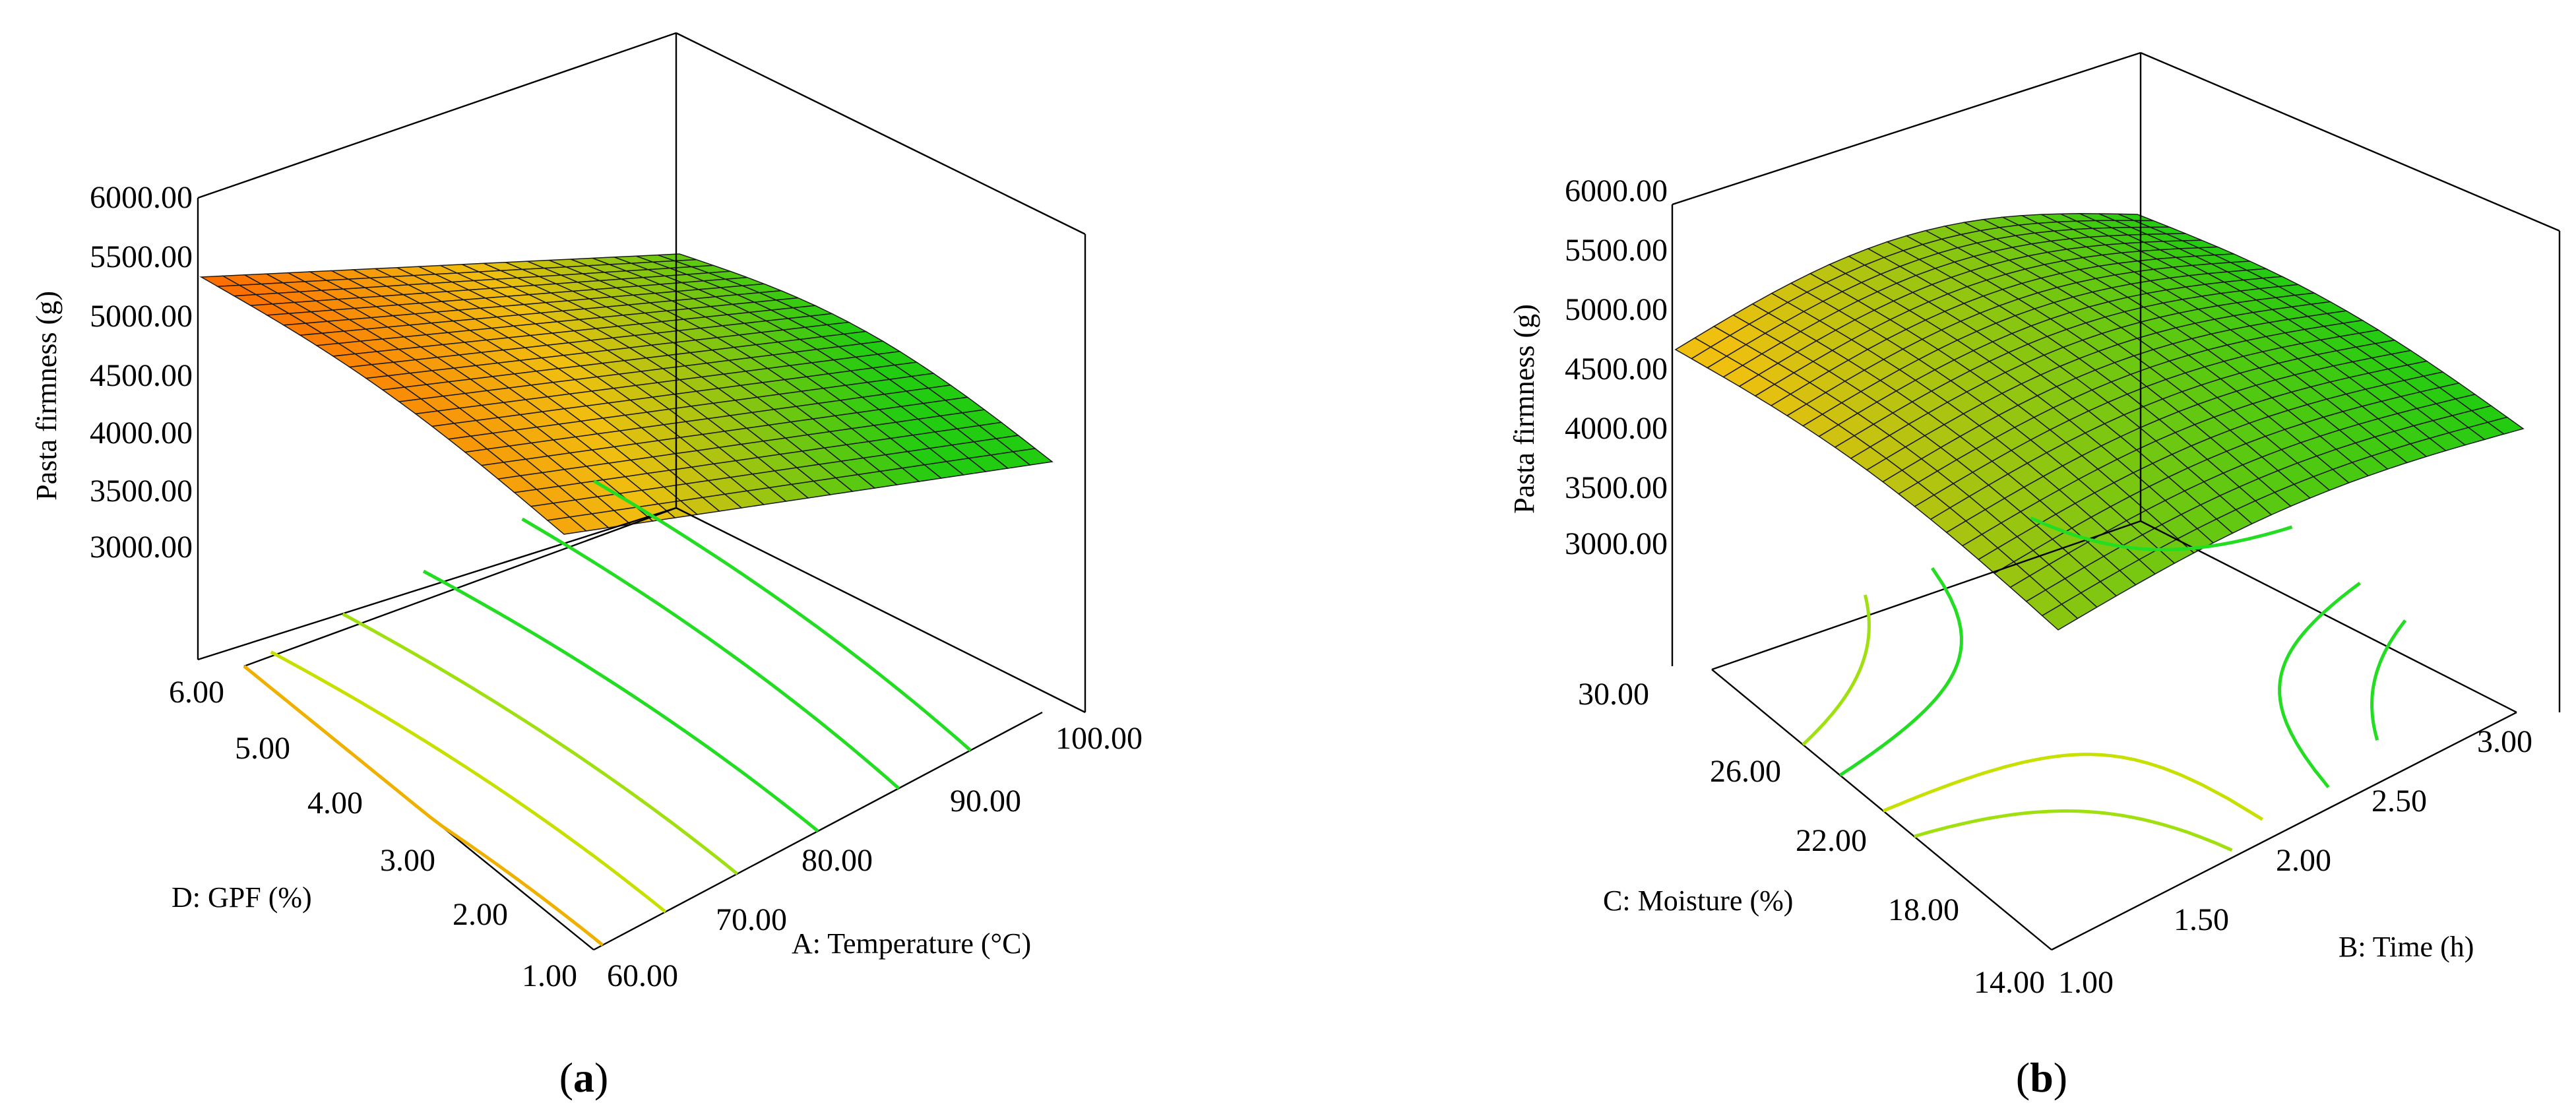 The image size is (2576, 1118). Describe the element at coordinates (141, 547) in the screenshot. I see `z-tick-a: 3000.00` at that location.